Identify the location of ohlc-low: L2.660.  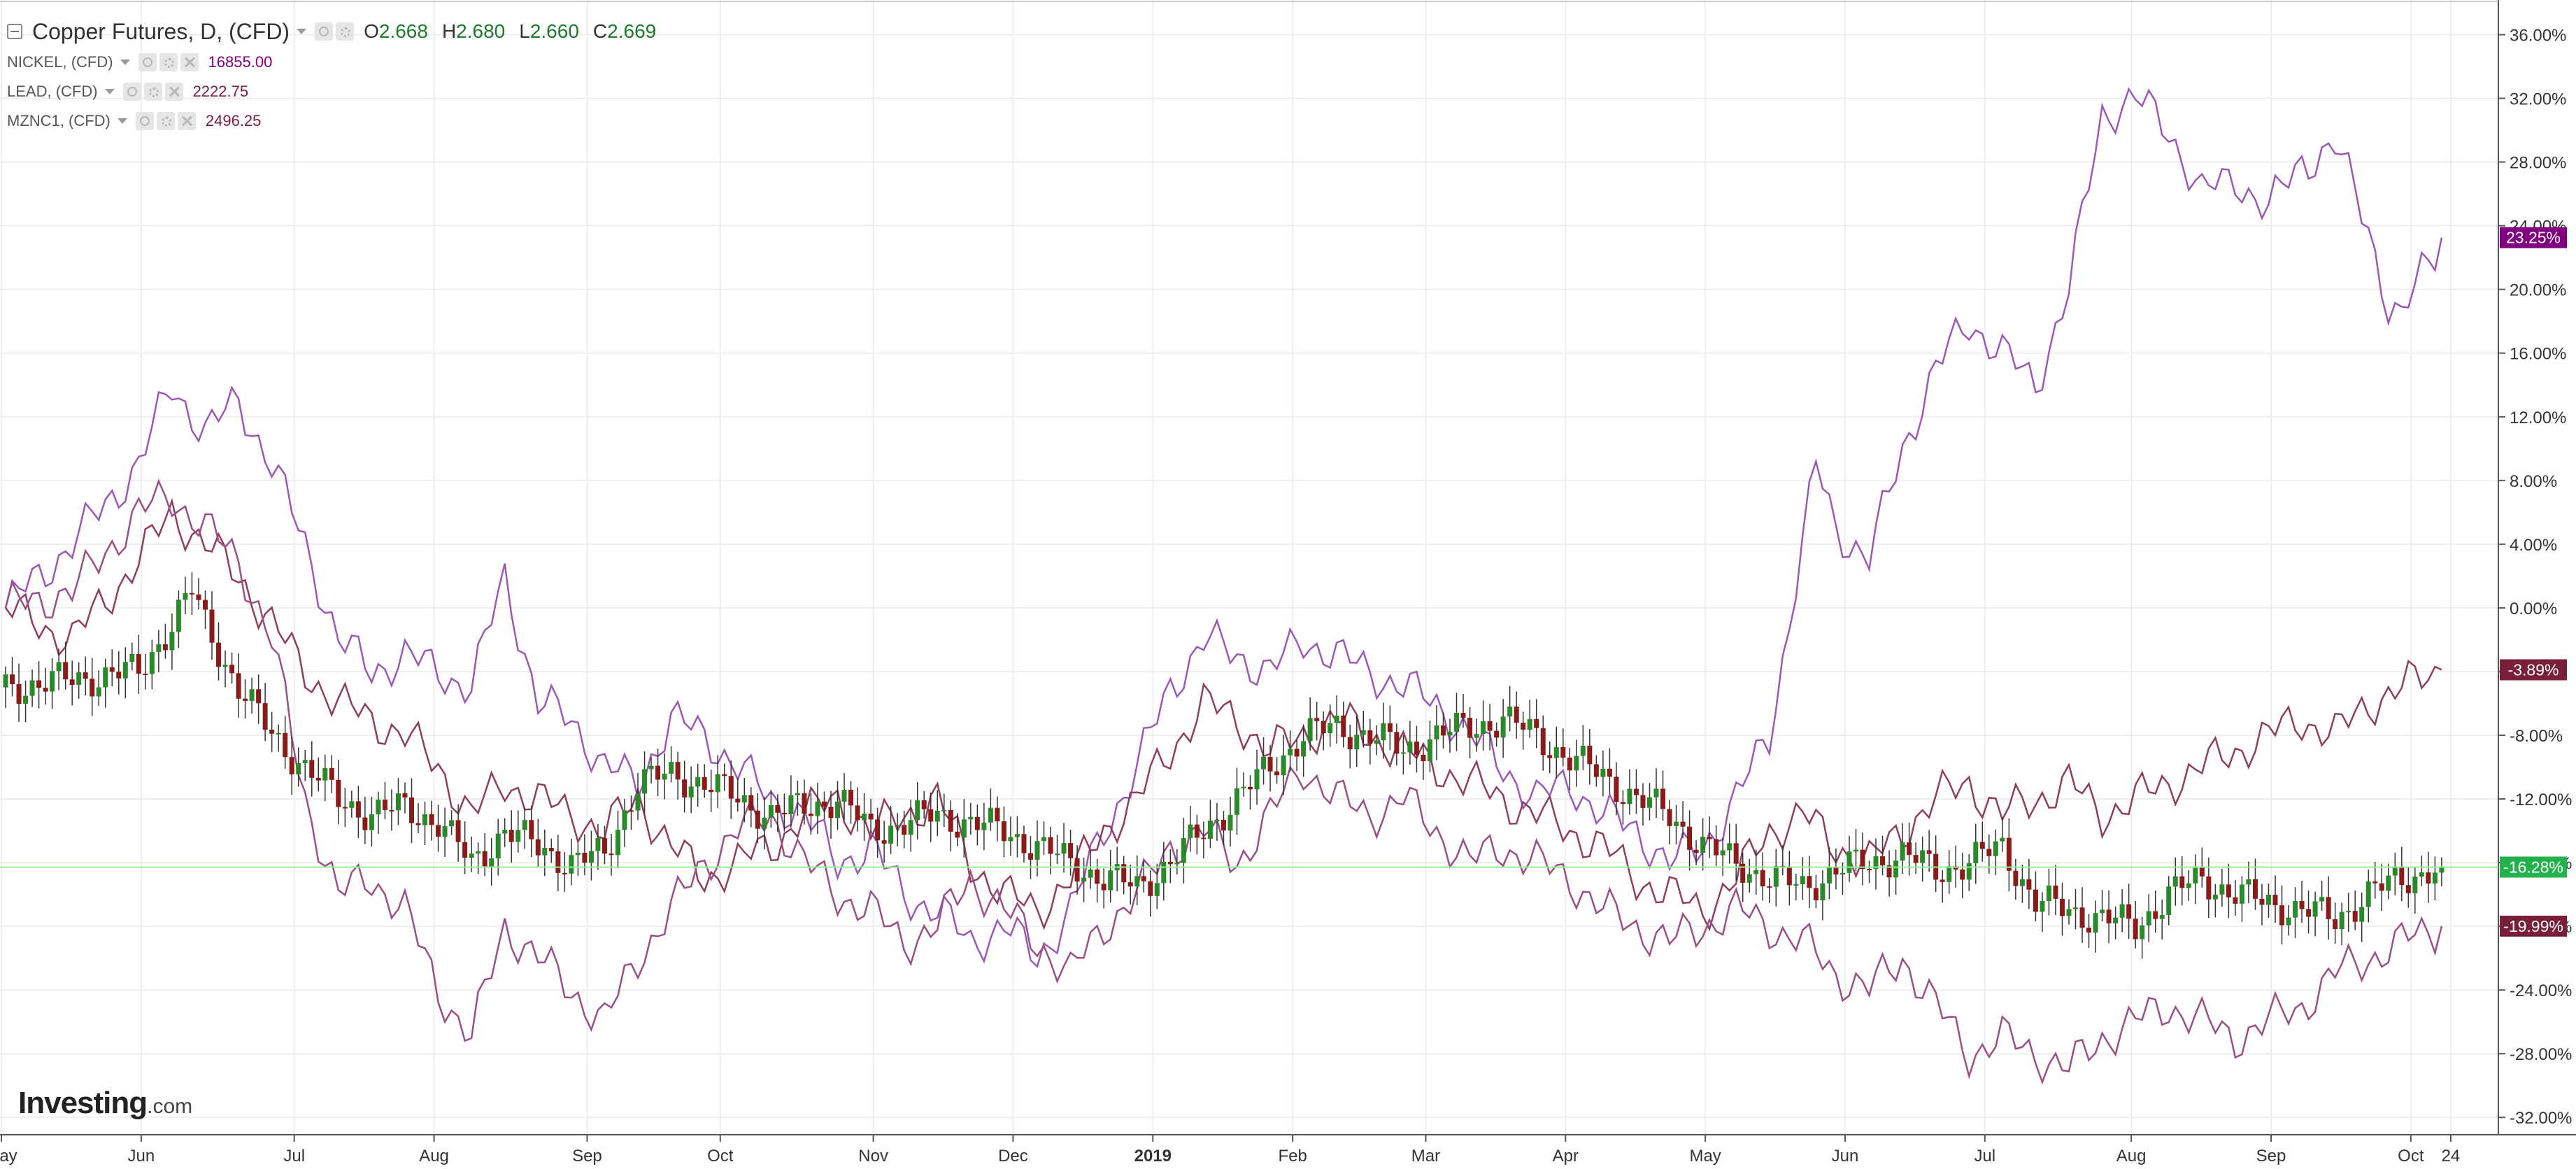
(549, 31).